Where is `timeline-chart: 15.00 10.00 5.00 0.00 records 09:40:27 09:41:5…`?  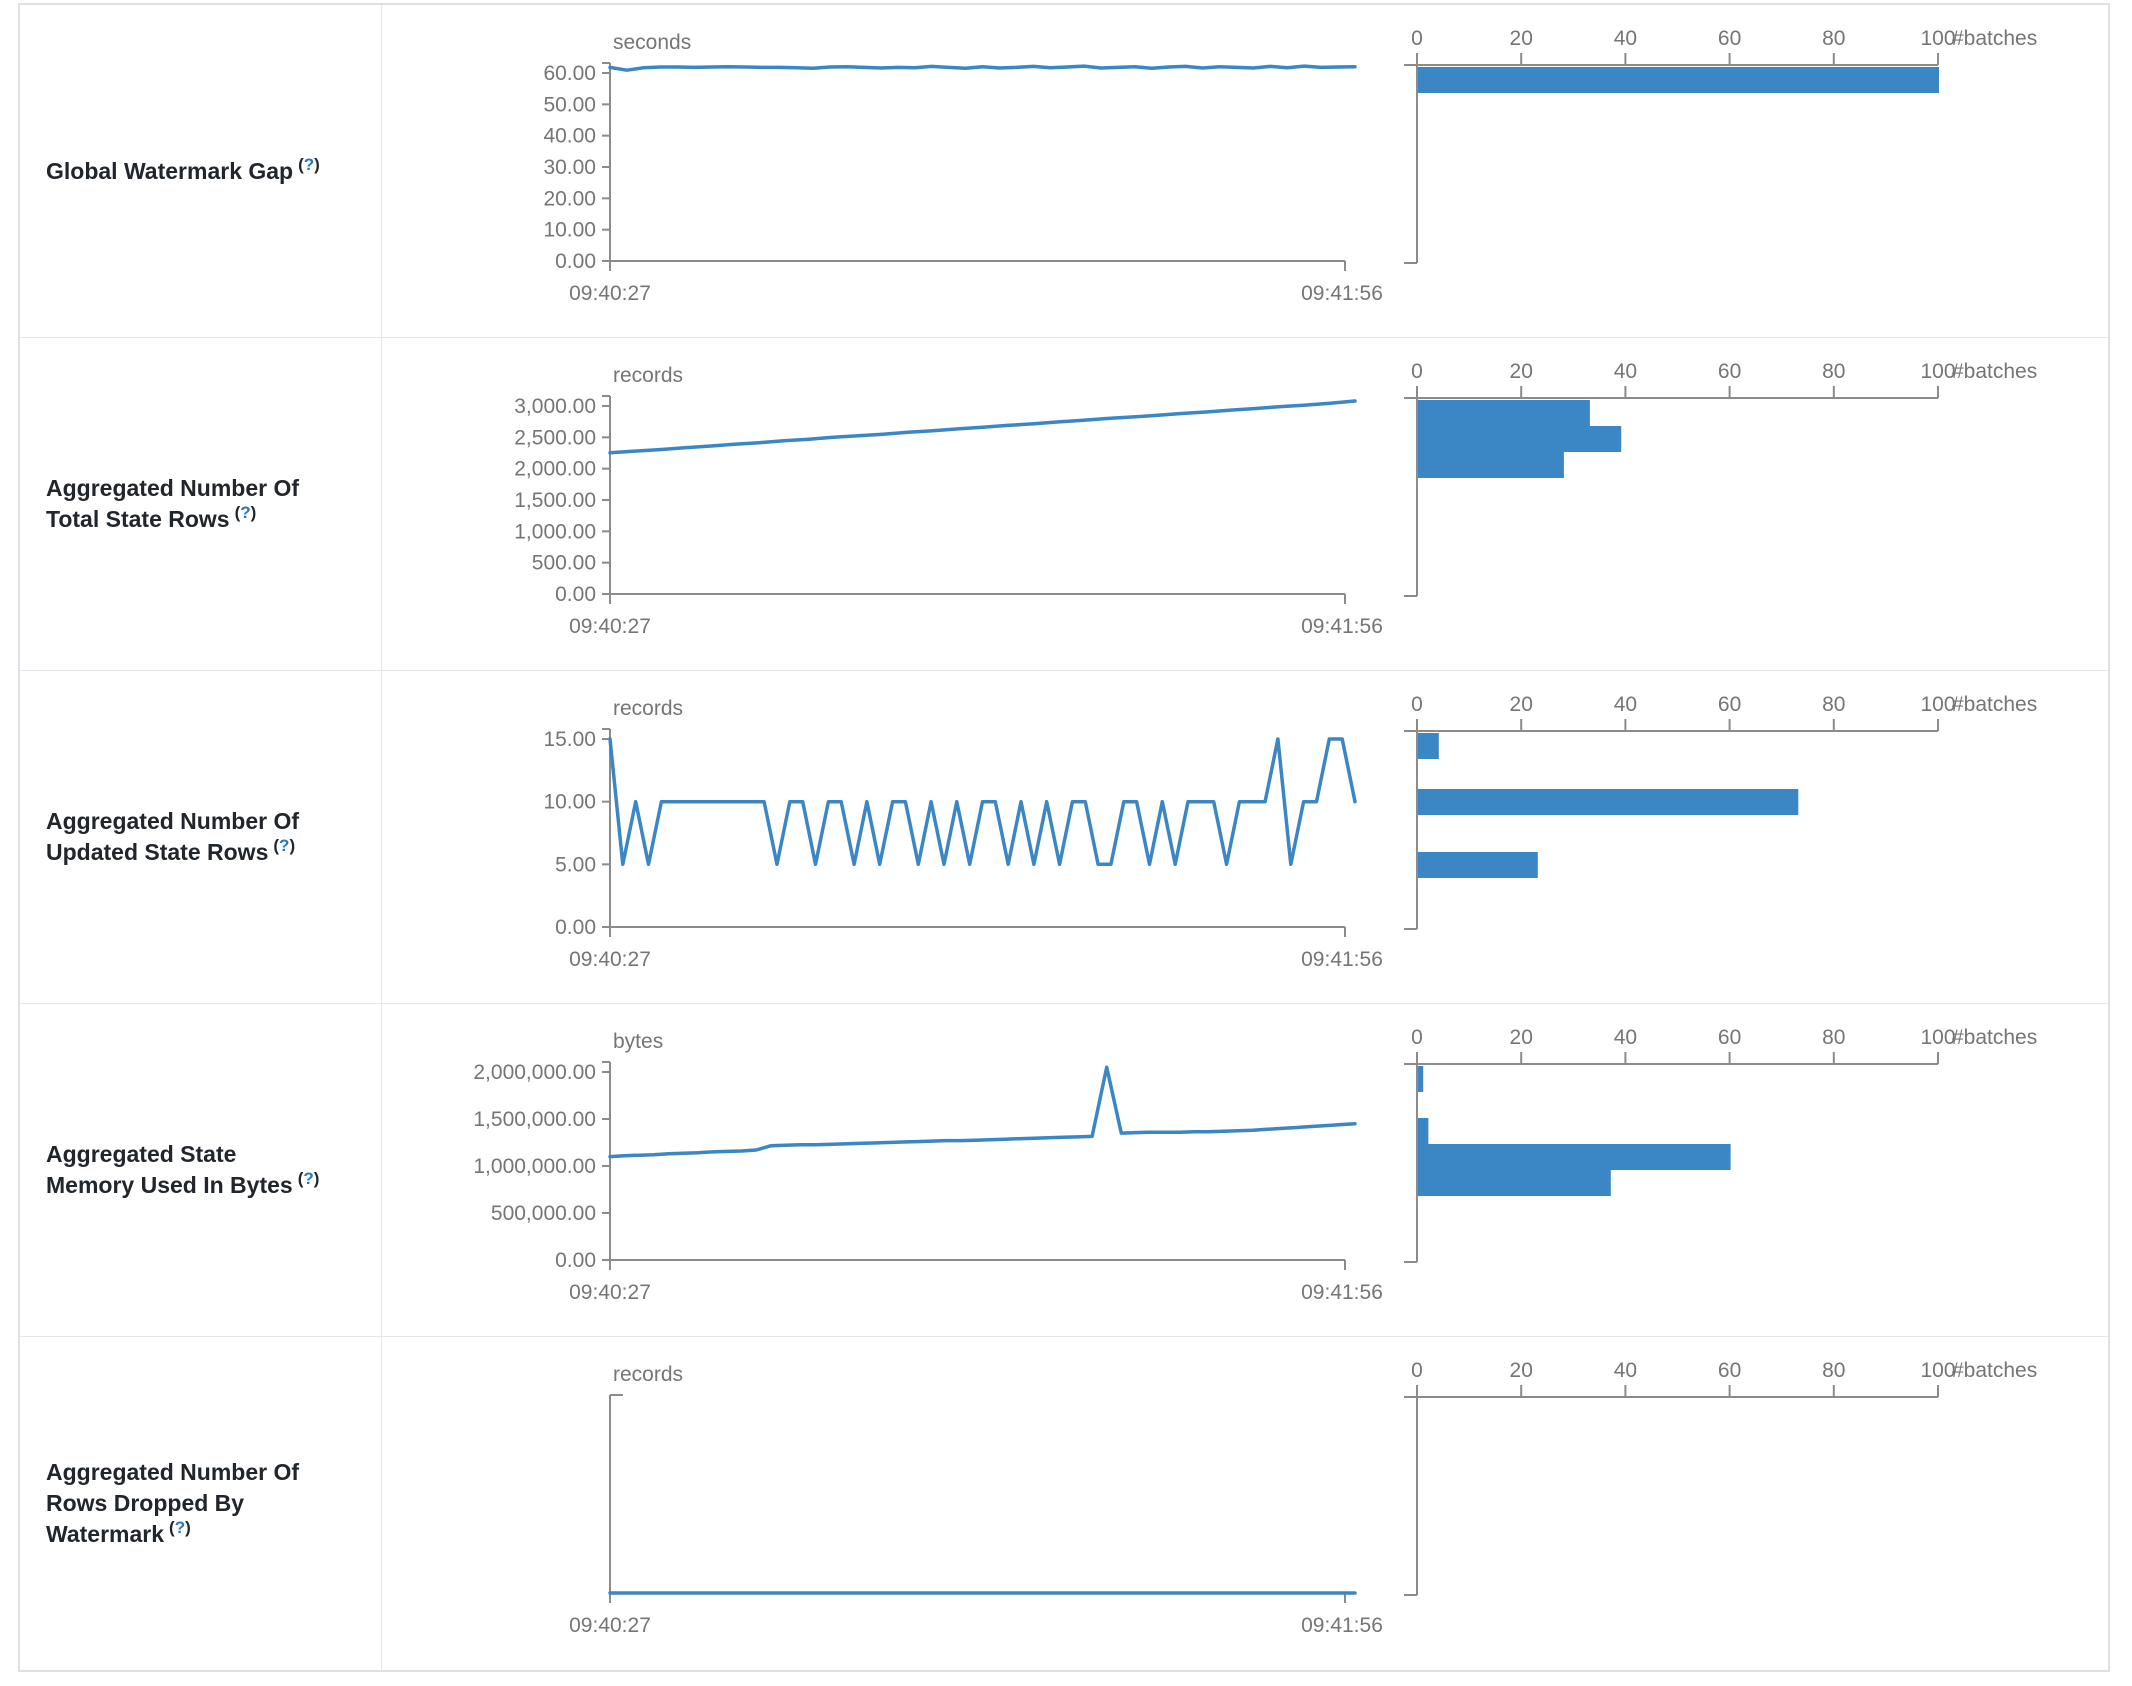
timeline-chart: 15.00 10.00 5.00 0.00 records 09:40:27 09:41:5… is located at coordinates (962, 834).